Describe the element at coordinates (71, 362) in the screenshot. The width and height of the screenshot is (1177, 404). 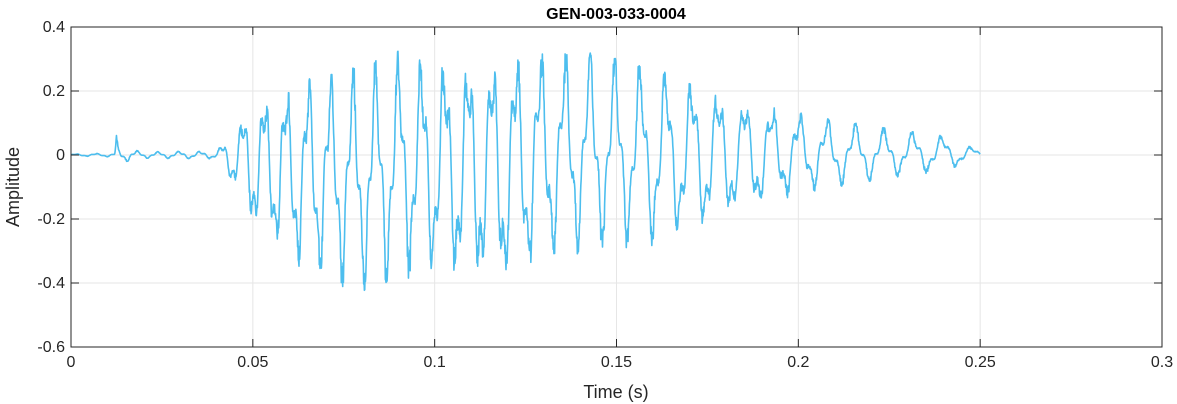
I see `x-tick-label: 0` at that location.